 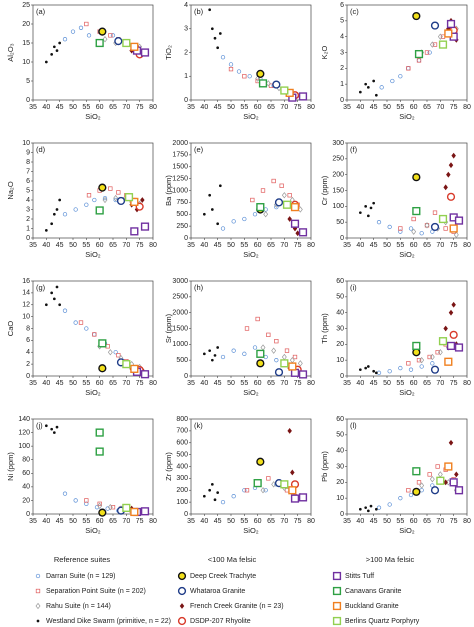 What do you see at coordinates (182, 466) in the screenshot?
I see `y-tick-label: 400` at bounding box center [182, 466].